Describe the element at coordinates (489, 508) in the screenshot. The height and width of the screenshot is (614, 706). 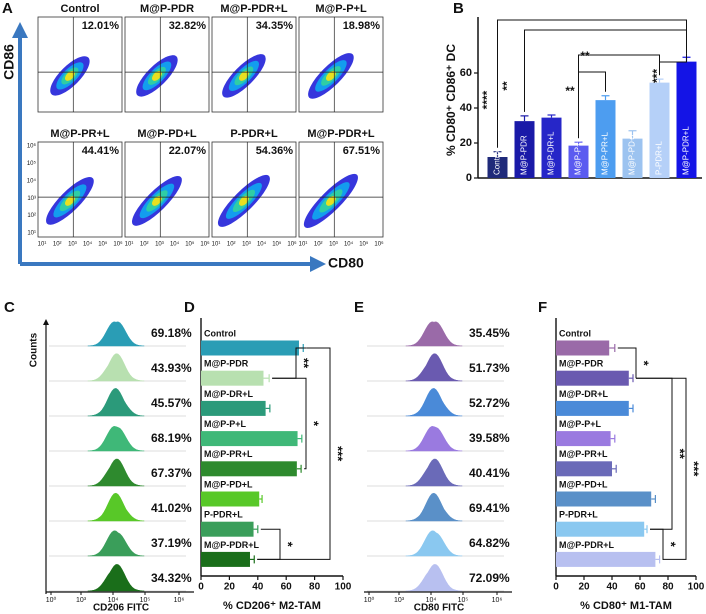
I see `percent-label: 69.41%` at that location.